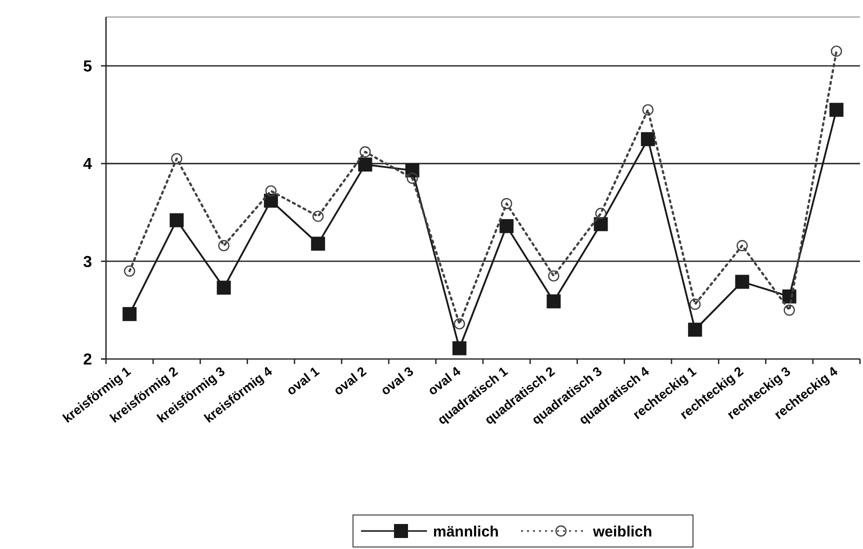 The image size is (863, 549). I want to click on y-tick-label: 4, so click(87, 165).